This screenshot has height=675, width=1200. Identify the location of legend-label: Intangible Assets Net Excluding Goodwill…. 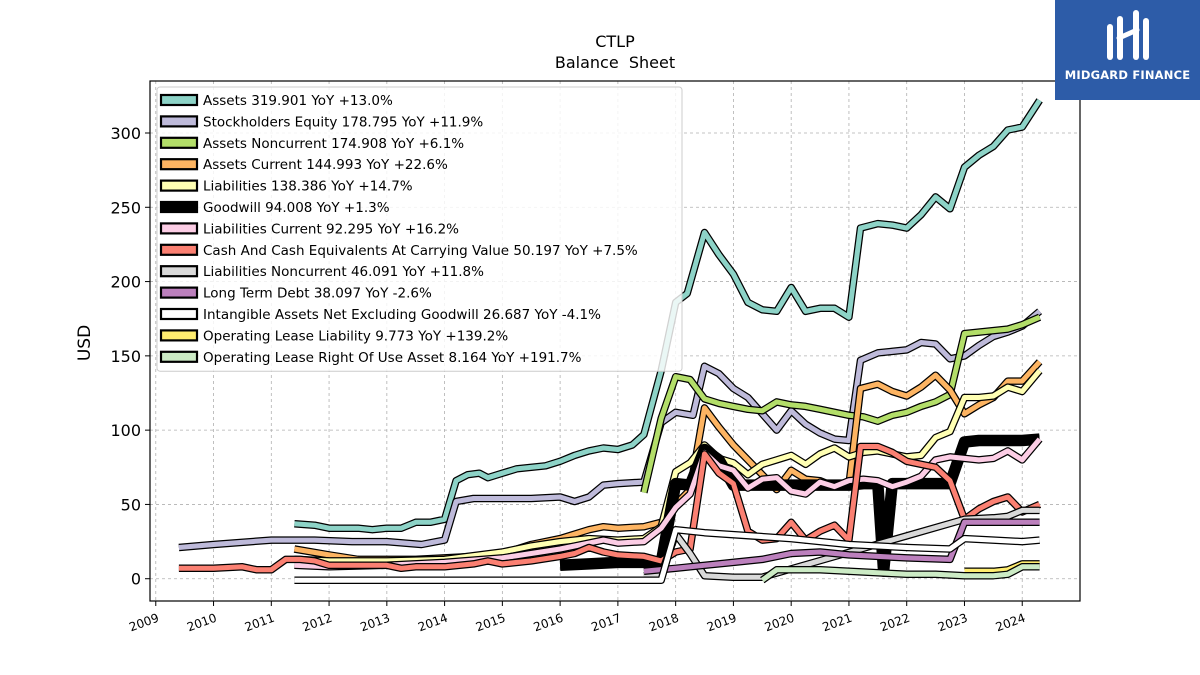
(402, 315).